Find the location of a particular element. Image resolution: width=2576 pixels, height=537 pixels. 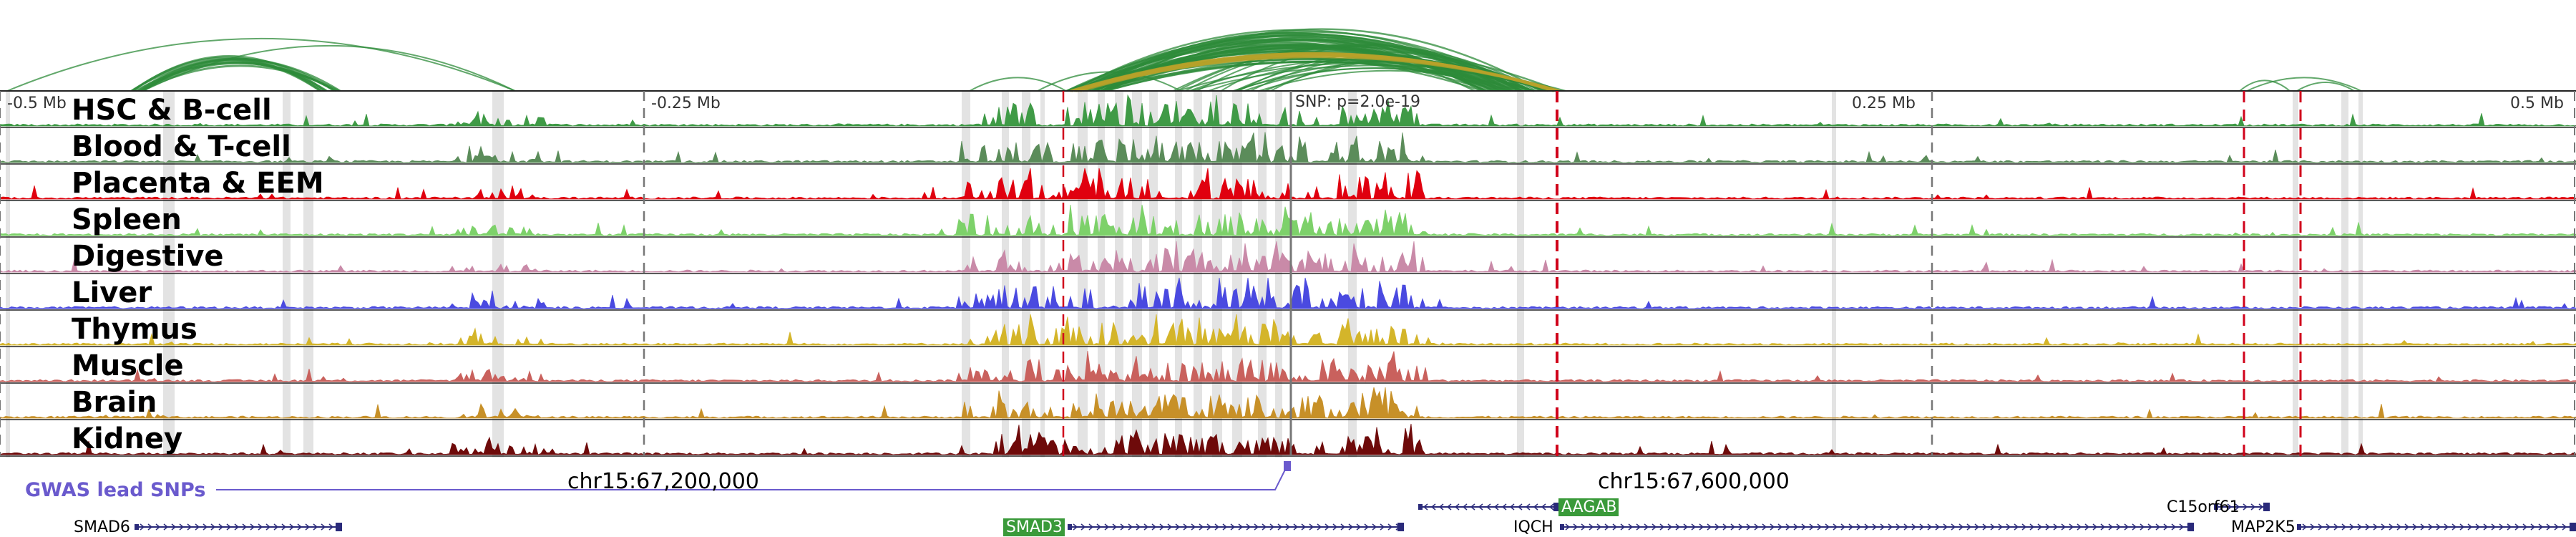

coordinate-label: chr15:67,600,000 is located at coordinates (1694, 481).